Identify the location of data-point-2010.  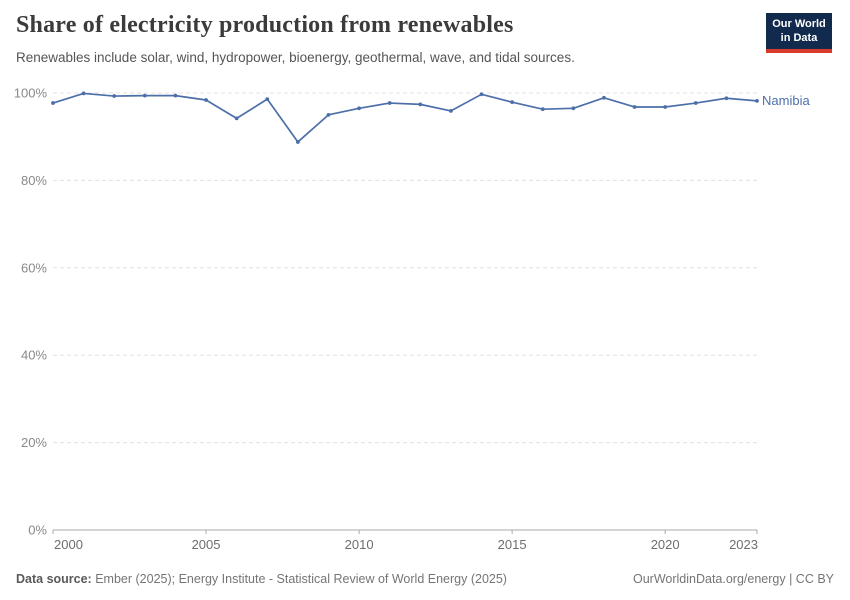
(359, 108).